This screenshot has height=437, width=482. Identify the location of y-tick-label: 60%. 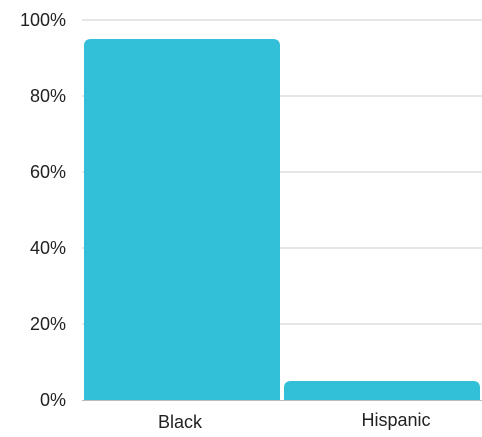
(48, 172).